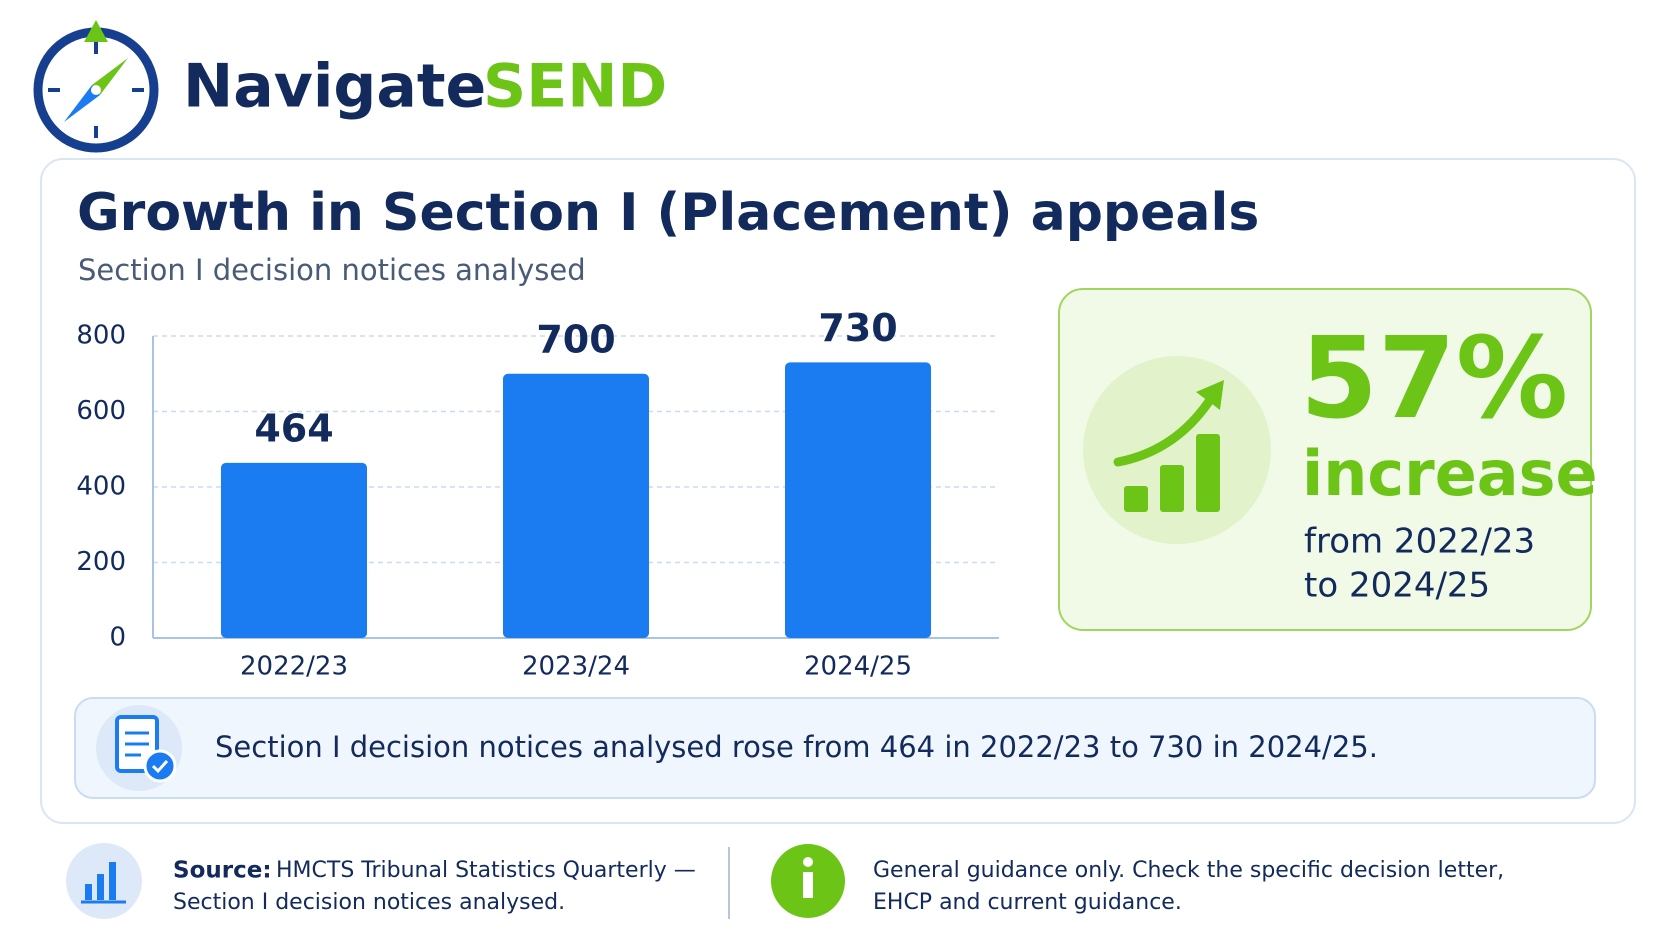  What do you see at coordinates (332, 270) in the screenshot?
I see `chart-subtitle: Section I decision notices analysed` at bounding box center [332, 270].